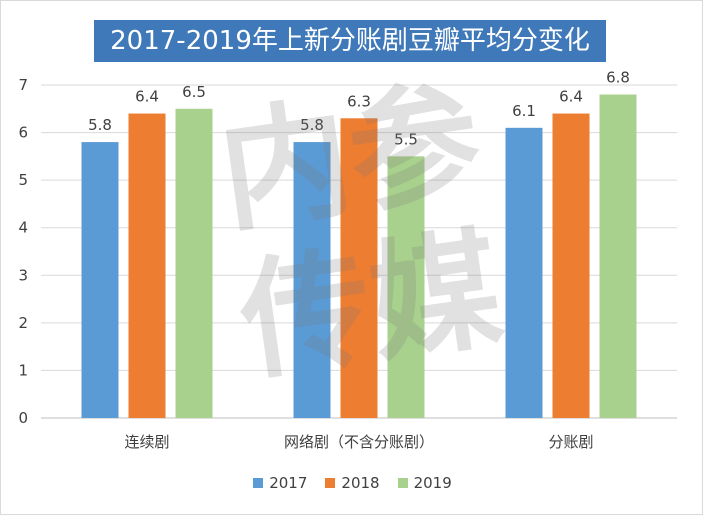  What do you see at coordinates (194, 92) in the screenshot?
I see `data-label: 6.5` at bounding box center [194, 92].